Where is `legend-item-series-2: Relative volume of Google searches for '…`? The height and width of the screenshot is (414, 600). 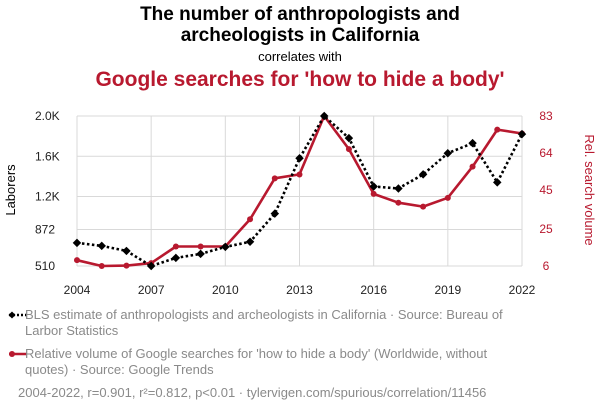
legend-item-series-2: Relative volume of Google searches for '… is located at coordinates (288, 363).